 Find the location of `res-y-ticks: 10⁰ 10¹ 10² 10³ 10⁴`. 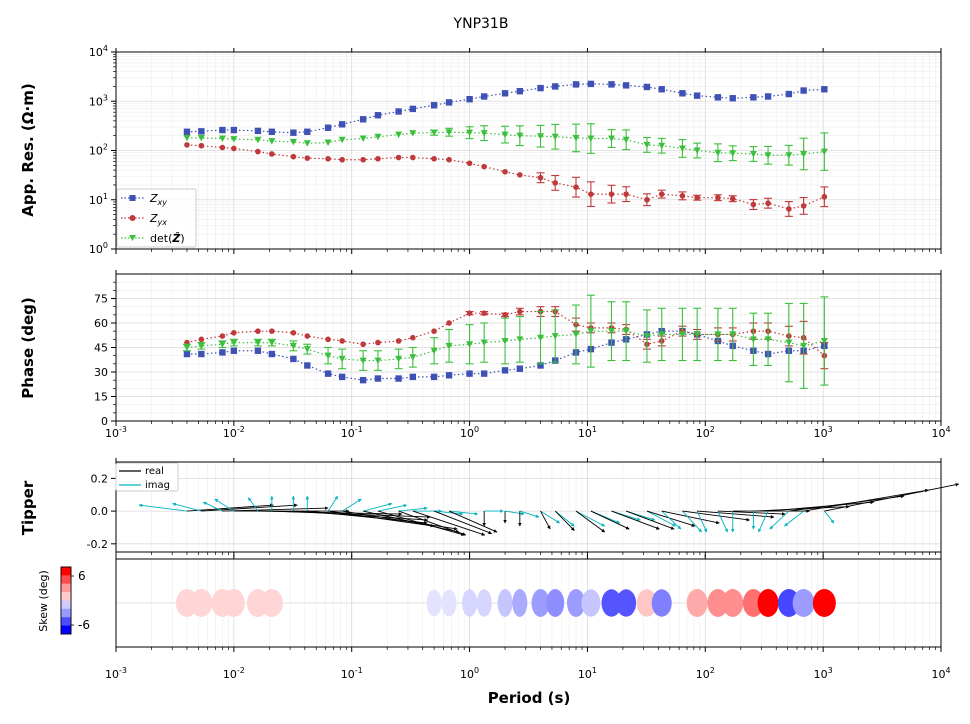

res-y-ticks: 10⁰ 10¹ 10² 10³ 10⁴ is located at coordinates (102, 150).